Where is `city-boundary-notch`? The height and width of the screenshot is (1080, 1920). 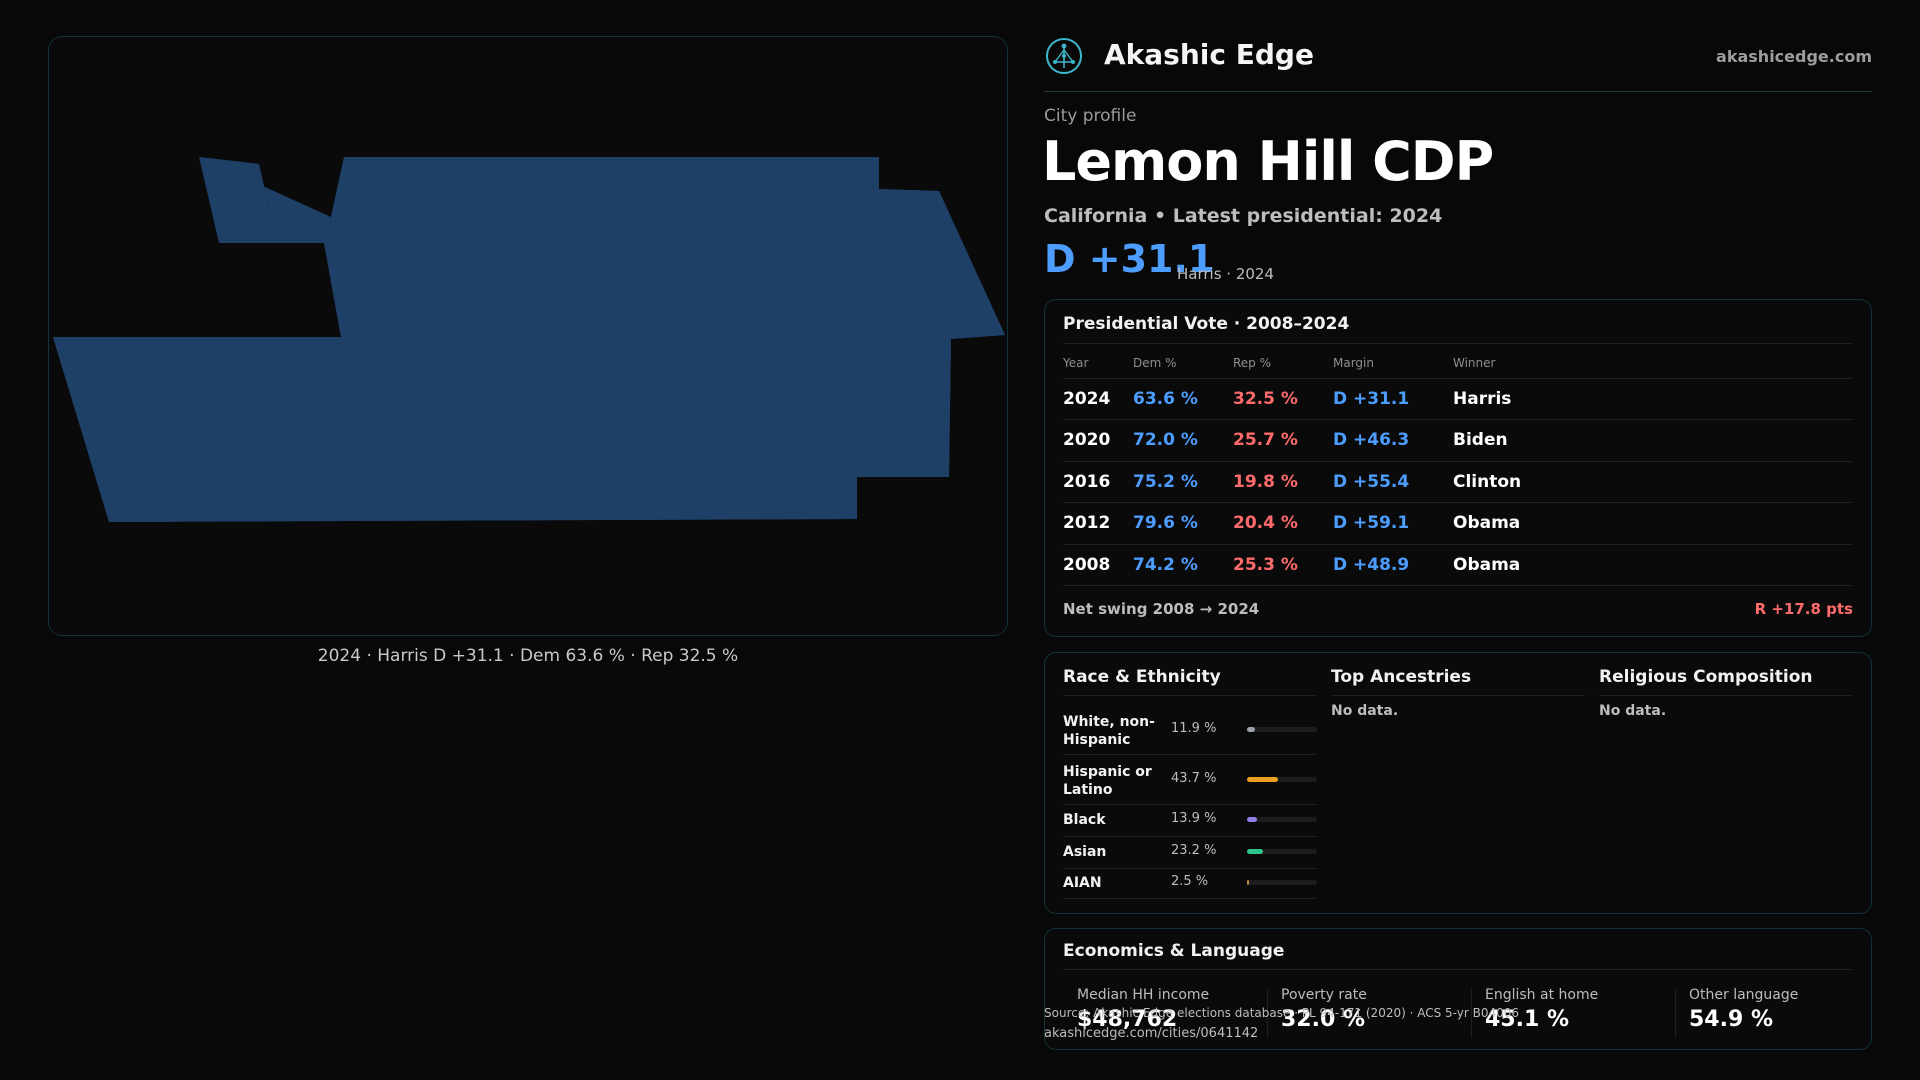 city-boundary-notch is located at coordinates (267, 200).